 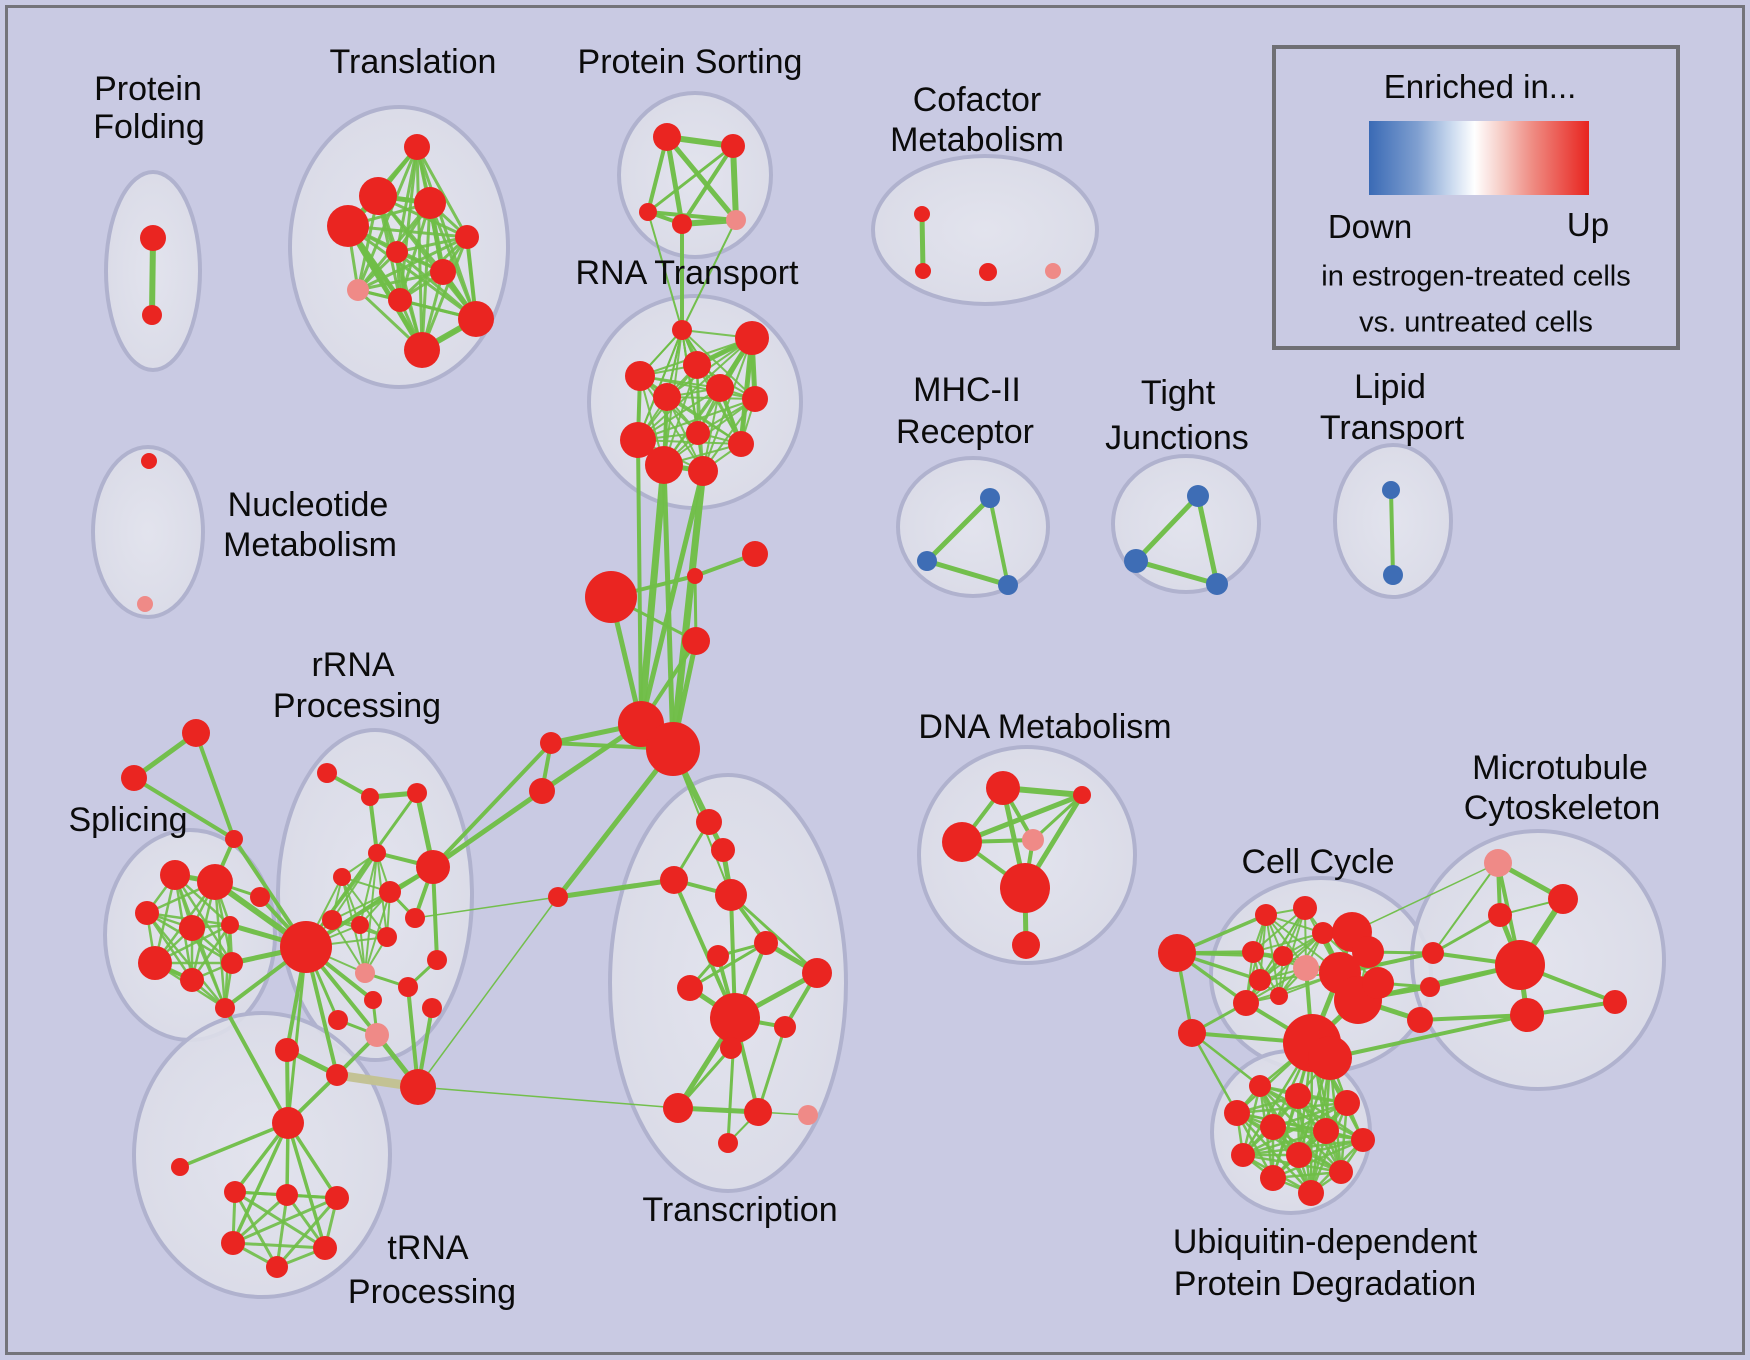 What do you see at coordinates (377, 1035) in the screenshot?
I see `gene-set-node-RR23` at bounding box center [377, 1035].